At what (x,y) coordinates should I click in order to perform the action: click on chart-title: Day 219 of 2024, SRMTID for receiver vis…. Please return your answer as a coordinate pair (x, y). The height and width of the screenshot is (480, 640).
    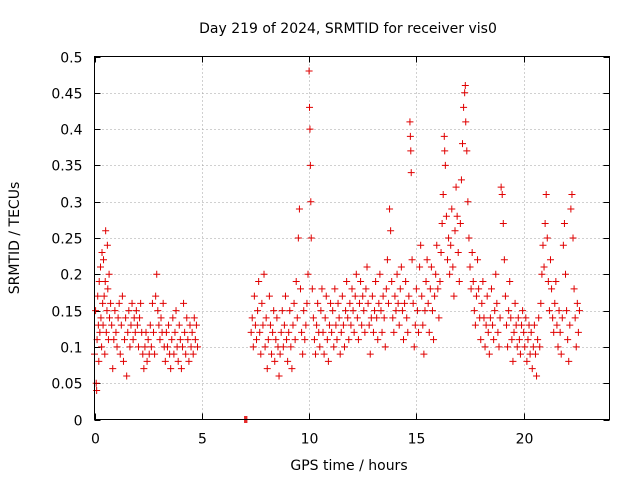
    Looking at the image, I should click on (348, 29).